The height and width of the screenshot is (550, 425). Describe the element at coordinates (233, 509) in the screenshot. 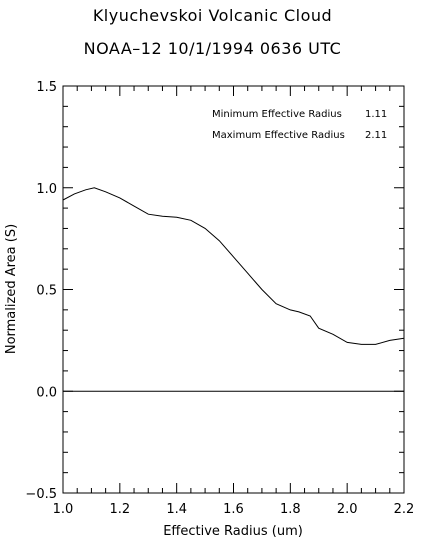

I see `x-tick-label: 1.6` at that location.